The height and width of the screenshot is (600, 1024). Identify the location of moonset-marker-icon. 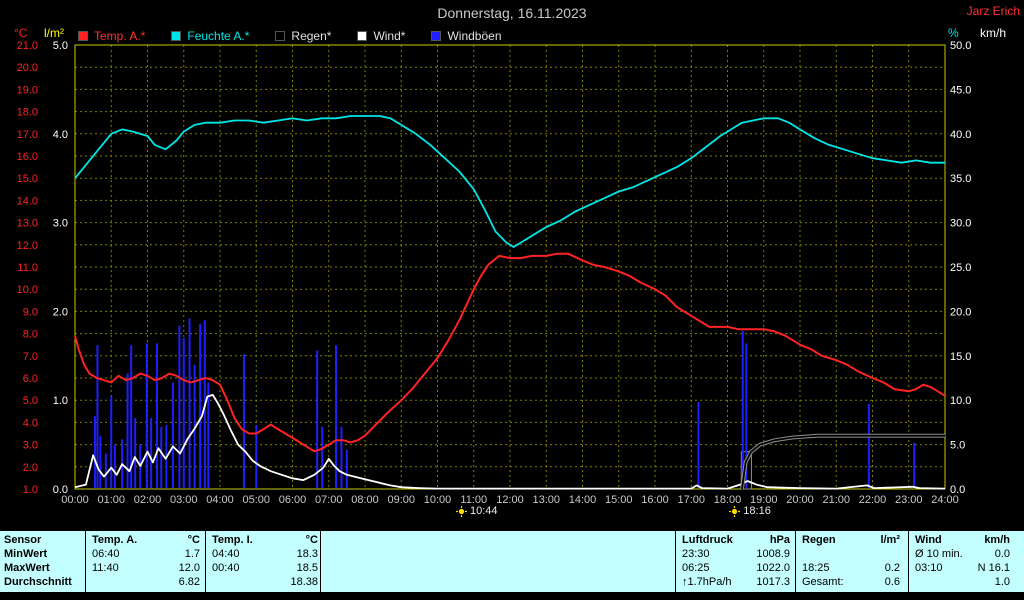
(735, 511).